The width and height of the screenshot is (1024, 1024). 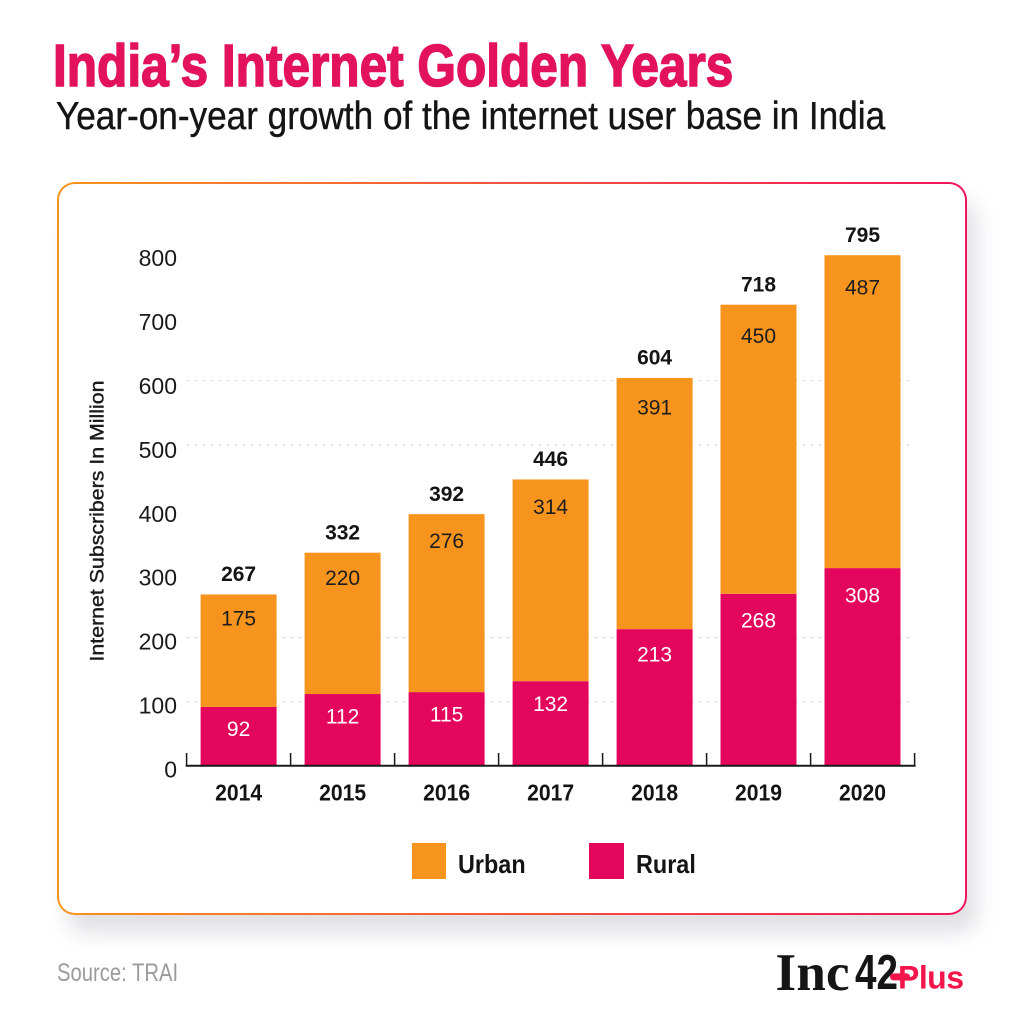 What do you see at coordinates (158, 514) in the screenshot?
I see `svg-text: 400` at bounding box center [158, 514].